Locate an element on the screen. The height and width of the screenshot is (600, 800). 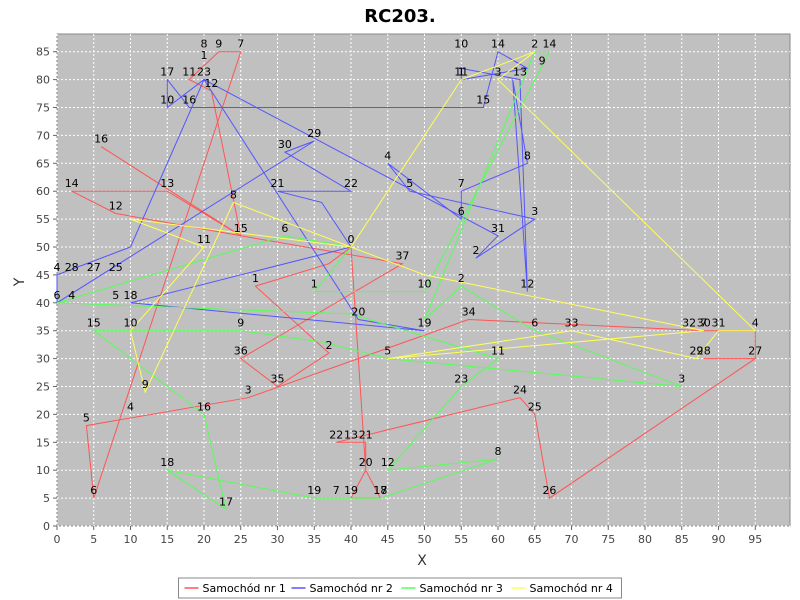
x-tick-label: 80 is located at coordinates (645, 539).